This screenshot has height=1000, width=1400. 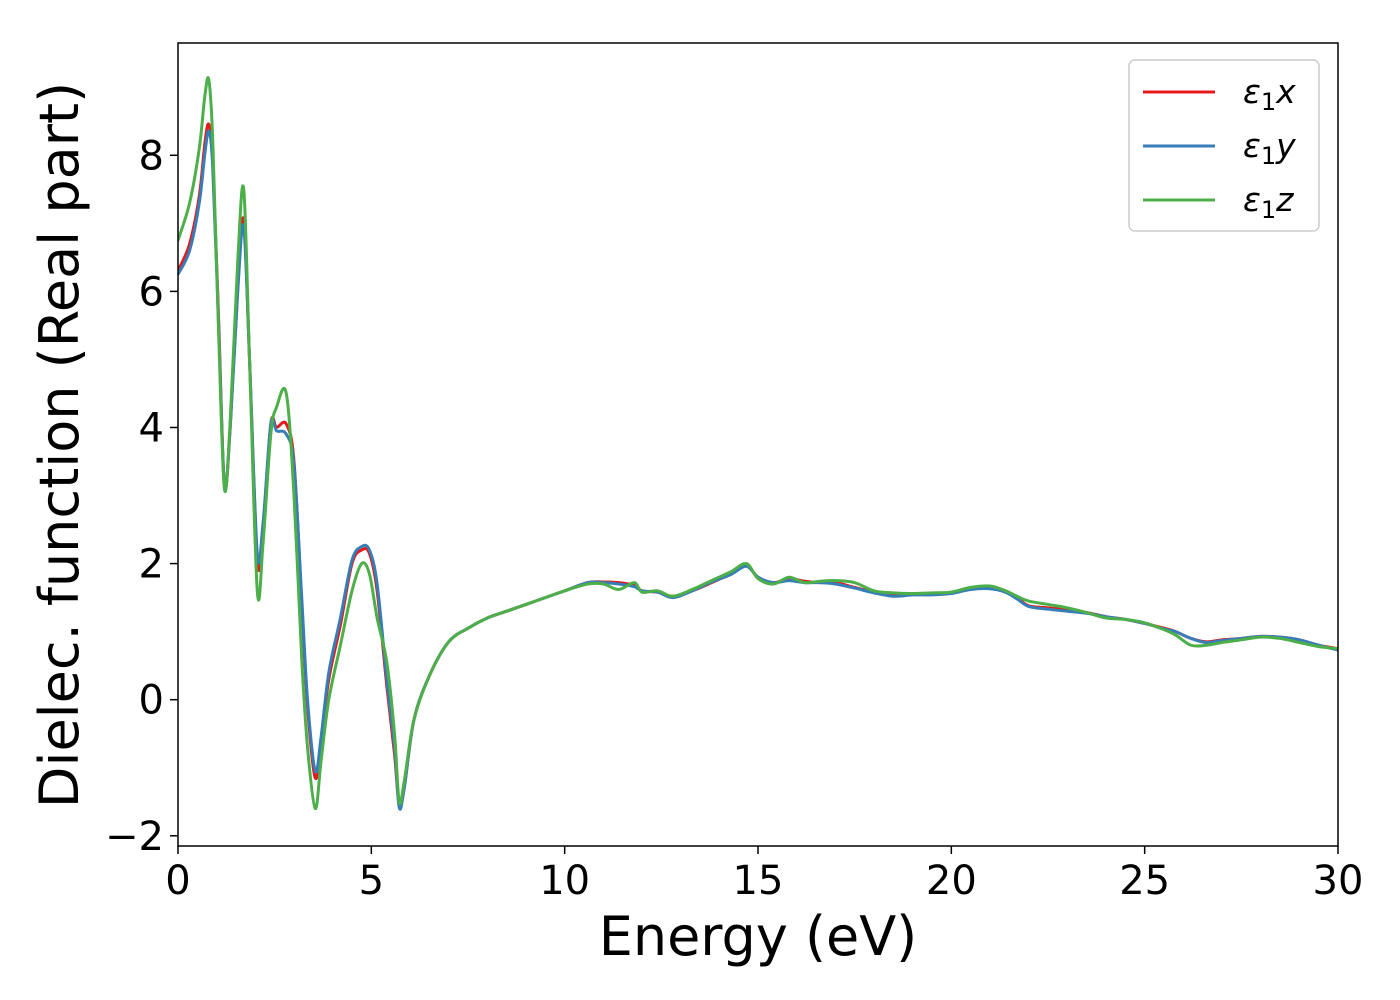 What do you see at coordinates (371, 881) in the screenshot?
I see `x-tick-label: 5` at bounding box center [371, 881].